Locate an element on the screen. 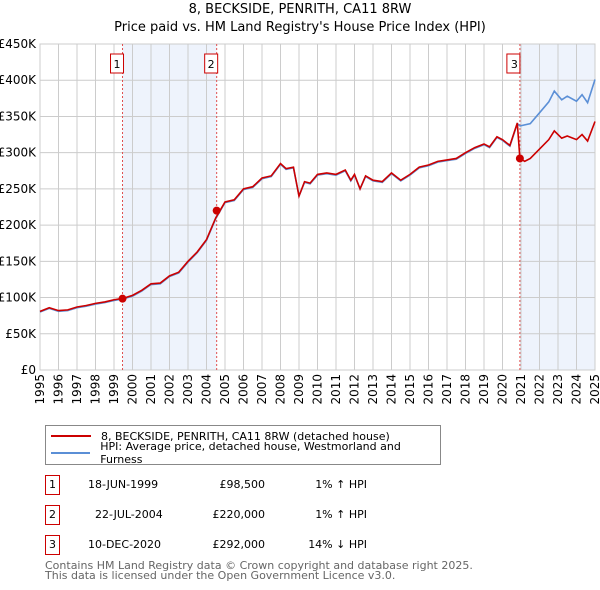  x-tick-label: 2021 is located at coordinates (521, 389).